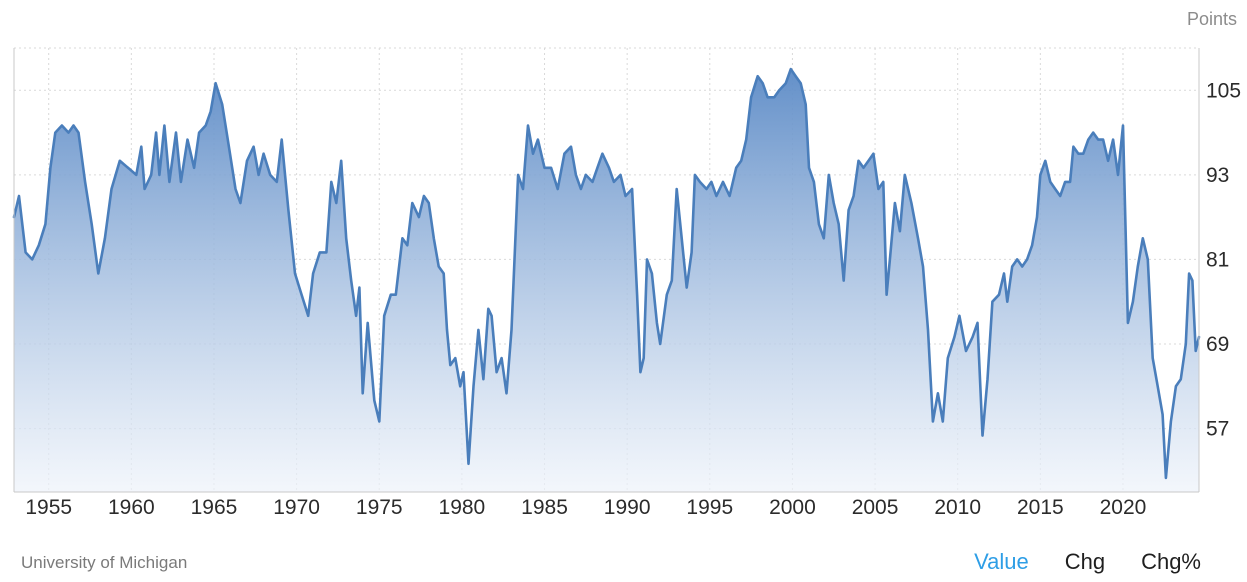 This screenshot has width=1247, height=582. Describe the element at coordinates (379, 507) in the screenshot. I see `x-tick-label-1975: 1975` at that location.